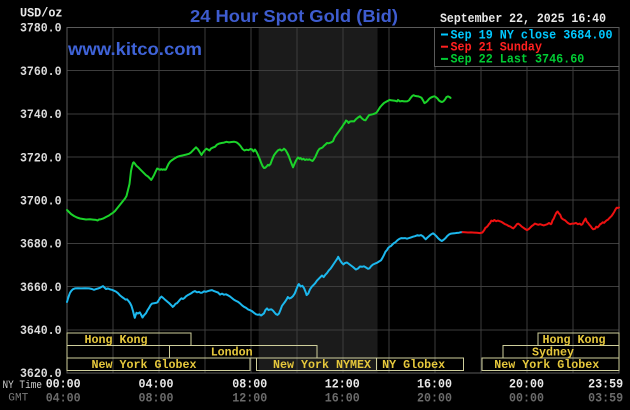 This screenshot has width=630, height=410. I want to click on svg-text: 3700.0, so click(41, 200).